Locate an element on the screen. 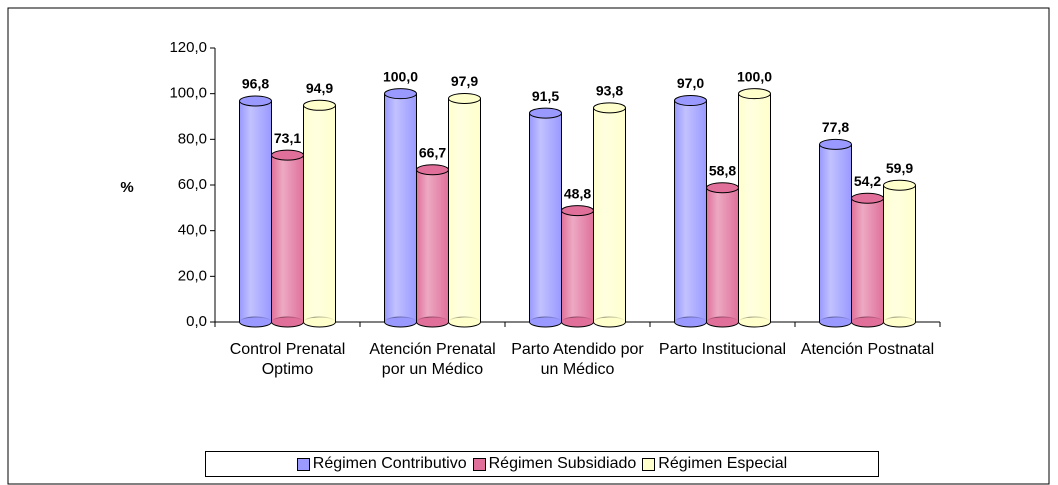  legend-label: Régimen Subsidiado is located at coordinates (562, 463).